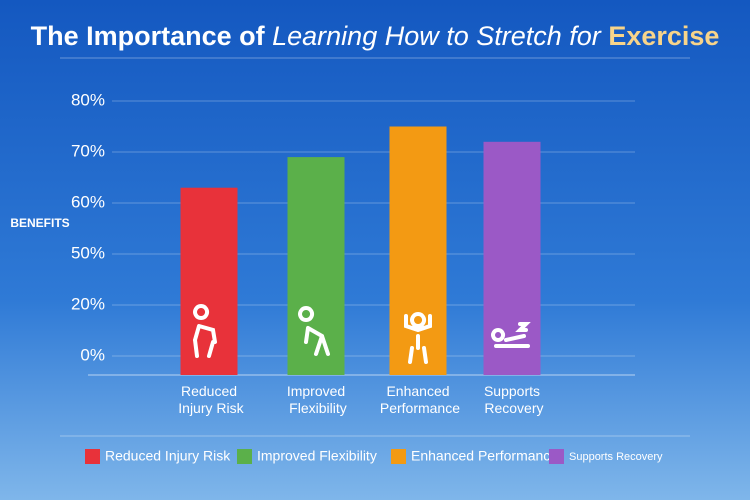  I want to click on y-tick-label: 60%, so click(88, 201).